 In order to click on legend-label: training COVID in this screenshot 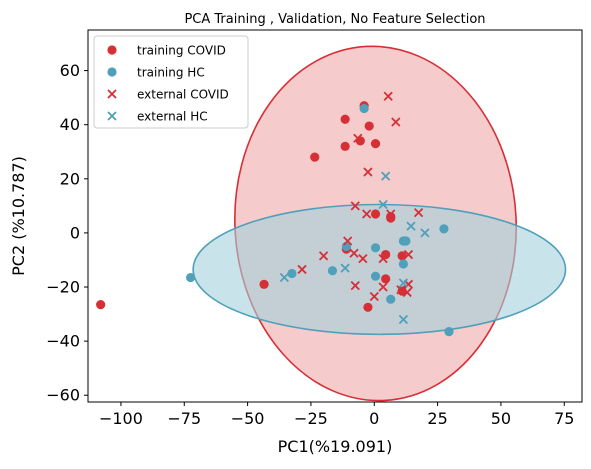, I will do `click(181, 51)`.